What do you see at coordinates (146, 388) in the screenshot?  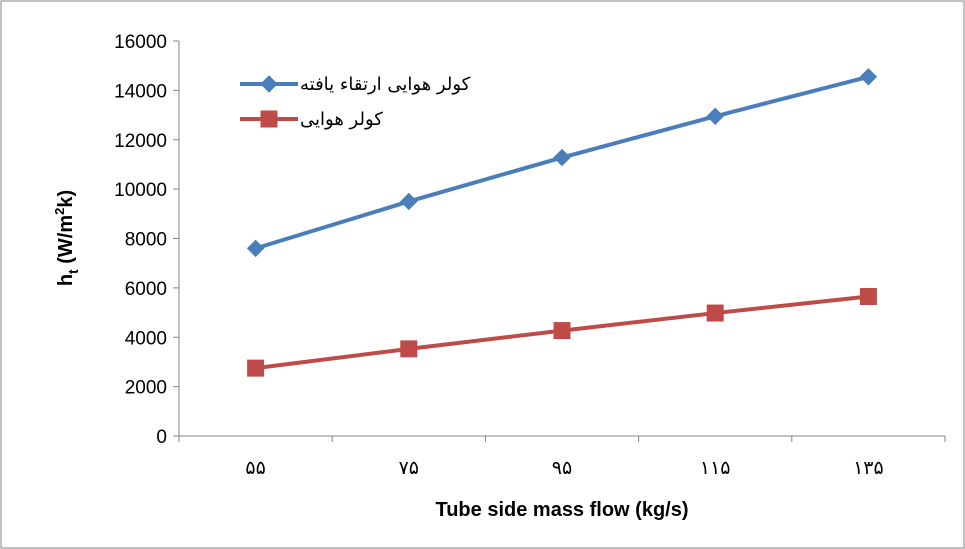 I see `y-tick-label: 2000` at bounding box center [146, 388].